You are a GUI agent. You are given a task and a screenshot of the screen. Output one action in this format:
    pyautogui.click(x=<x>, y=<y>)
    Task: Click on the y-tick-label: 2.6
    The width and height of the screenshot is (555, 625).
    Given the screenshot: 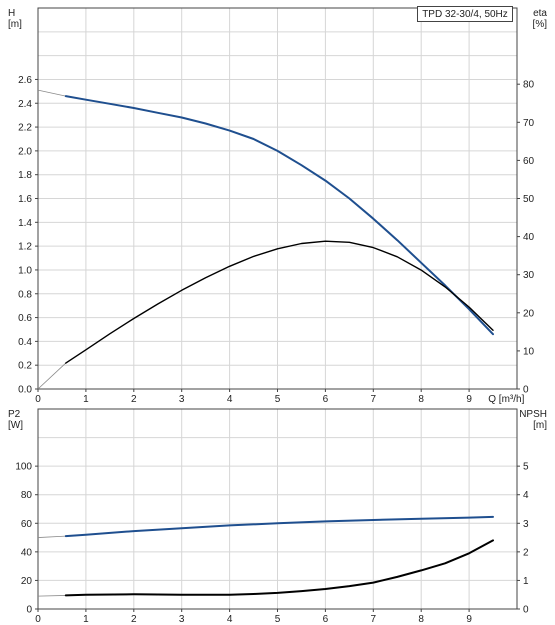 What is the action you would take?
    pyautogui.click(x=25, y=80)
    